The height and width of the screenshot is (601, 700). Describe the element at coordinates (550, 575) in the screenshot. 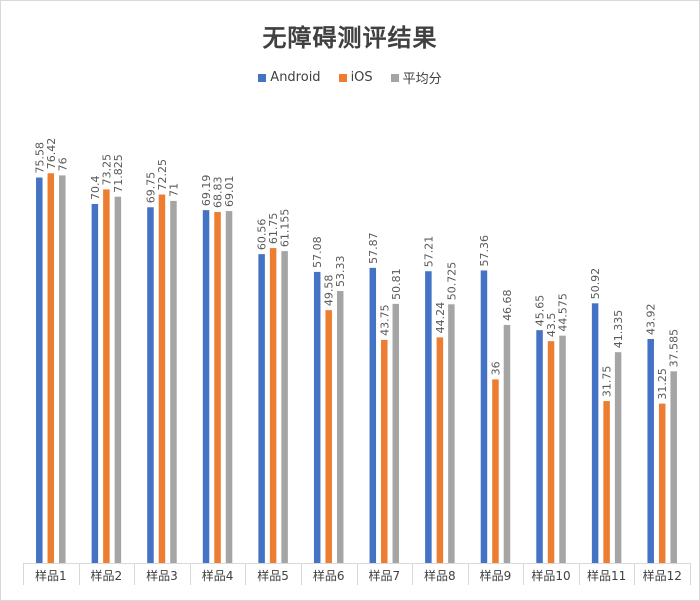

I see `category-label: 样品10` at that location.